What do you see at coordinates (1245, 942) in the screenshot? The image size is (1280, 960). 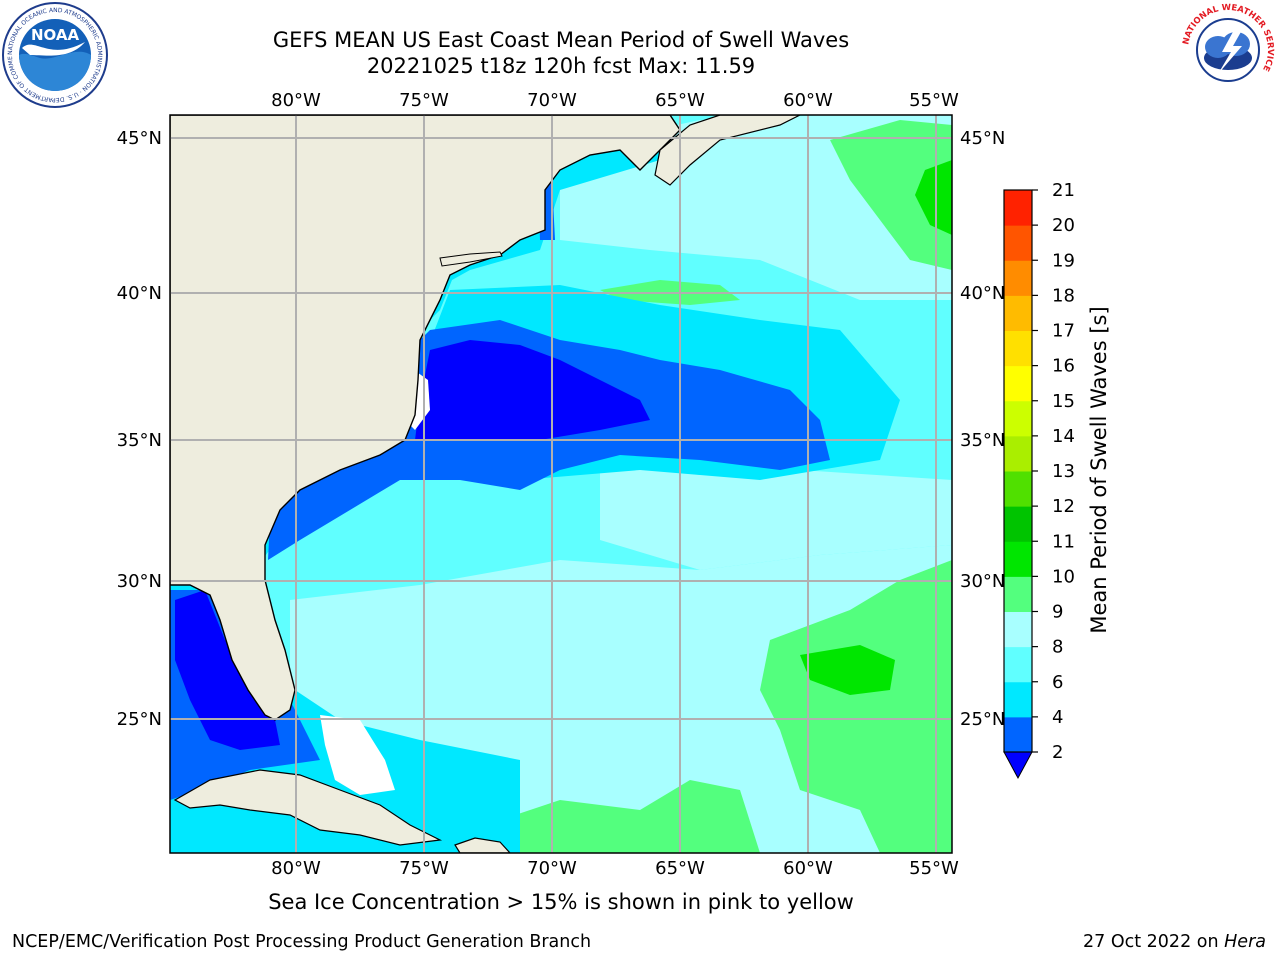 I see `machine-name: Hera` at bounding box center [1245, 942].